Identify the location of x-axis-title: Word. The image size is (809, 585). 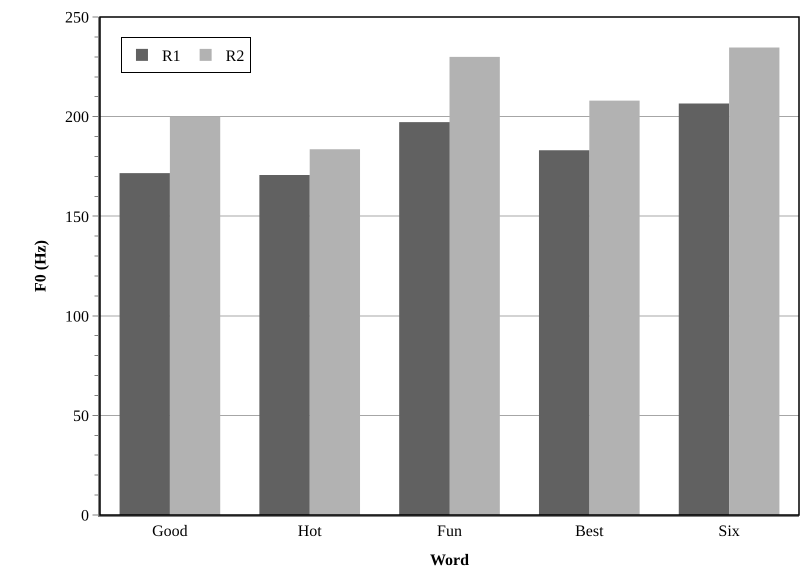
(450, 561).